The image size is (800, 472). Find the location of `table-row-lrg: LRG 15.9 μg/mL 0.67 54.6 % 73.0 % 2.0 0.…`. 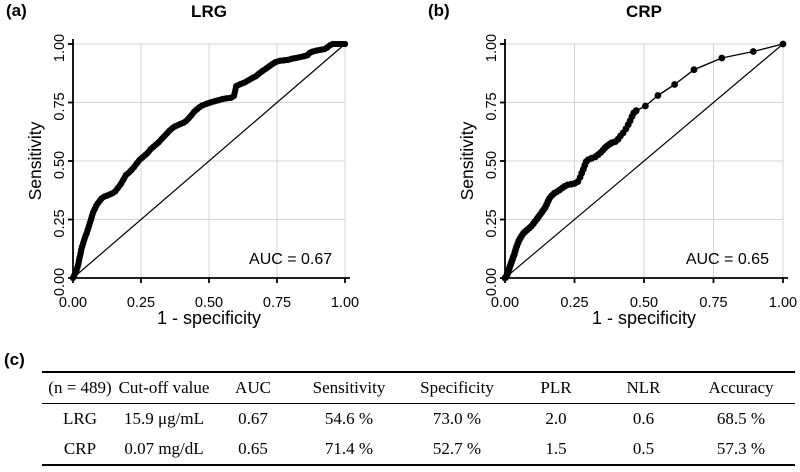

table-row-lrg: LRG 15.9 μg/mL 0.67 54.6 % 73.0 % 2.0 0.… is located at coordinates (418, 419).